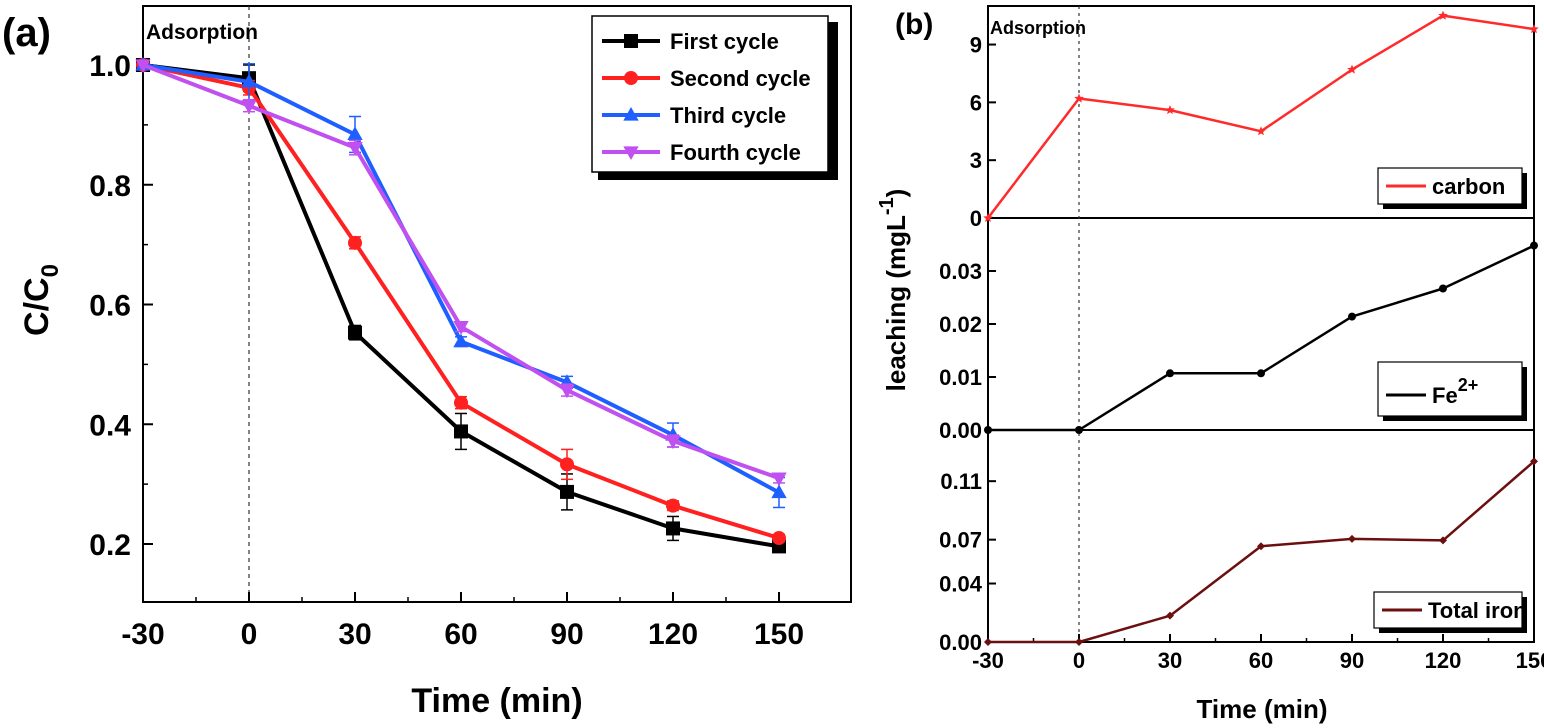 The width and height of the screenshot is (1544, 728). Describe the element at coordinates (1254, 120) in the screenshot. I see `panel-b-carbon-subplot: 0 3 6 9 carbon` at that location.